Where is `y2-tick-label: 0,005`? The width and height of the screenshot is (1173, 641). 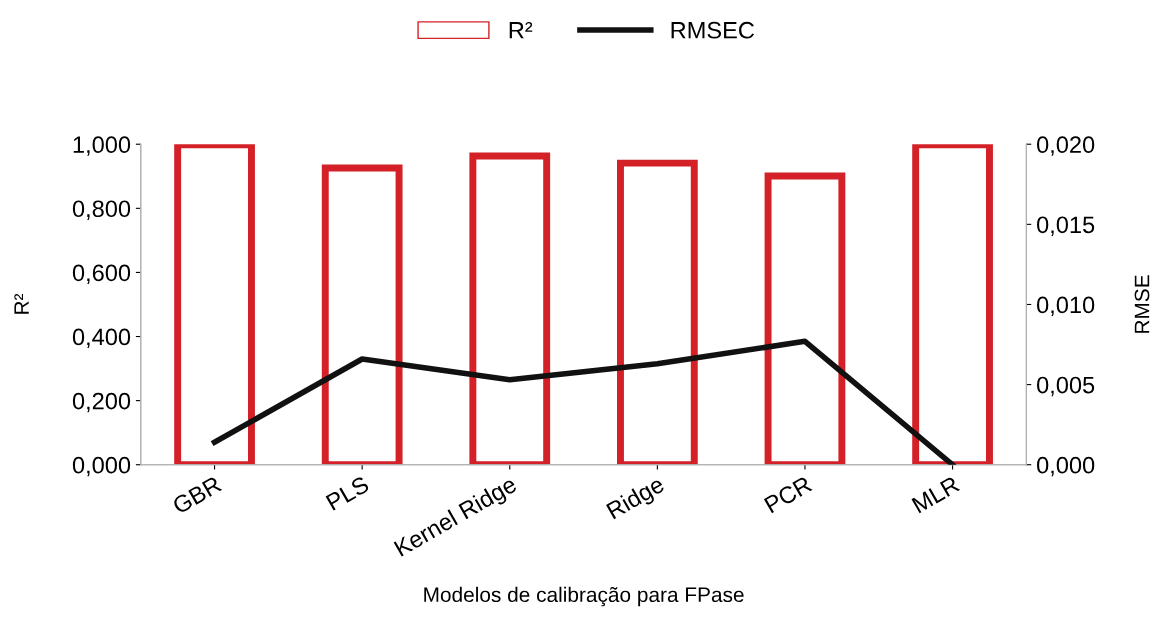
y2-tick-label: 0,005 is located at coordinates (1066, 386).